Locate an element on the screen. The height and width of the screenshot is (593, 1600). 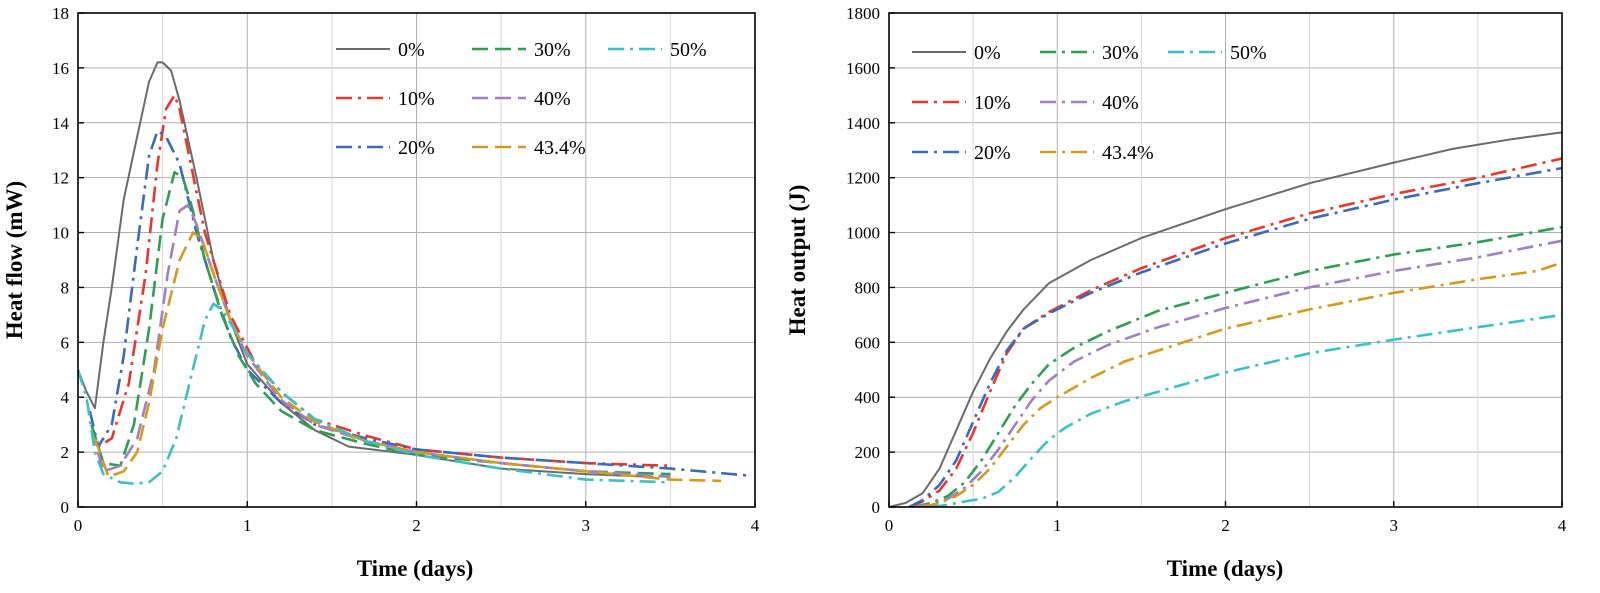
y-tick-label: 2 is located at coordinates (65, 452).